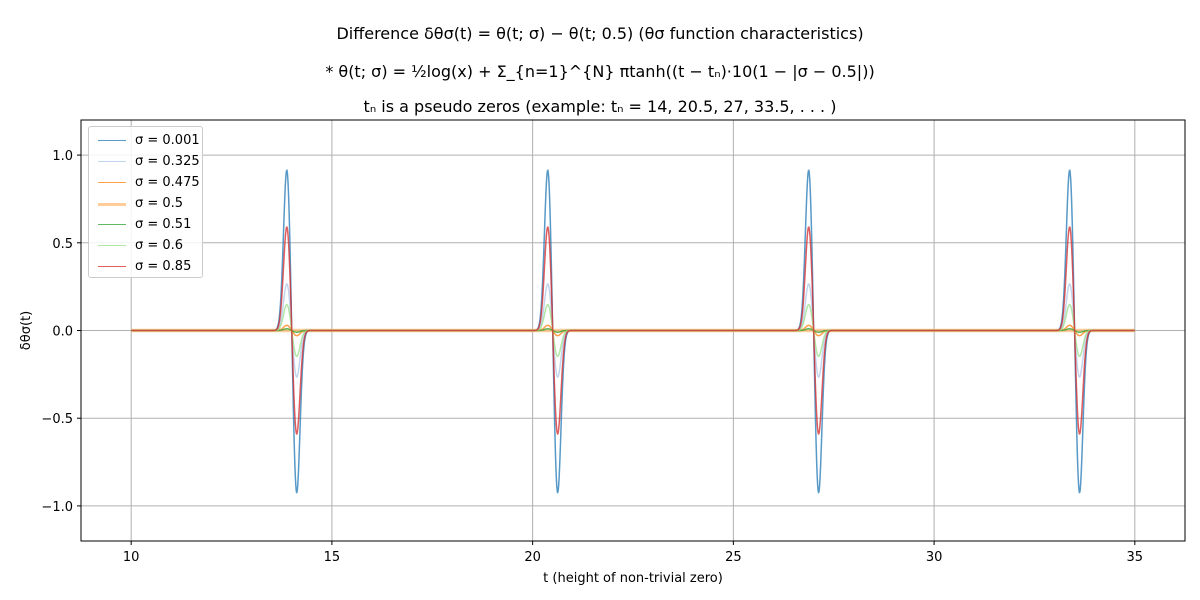 The height and width of the screenshot is (600, 1200). I want to click on legend-item: σ = 0.6, so click(145, 246).